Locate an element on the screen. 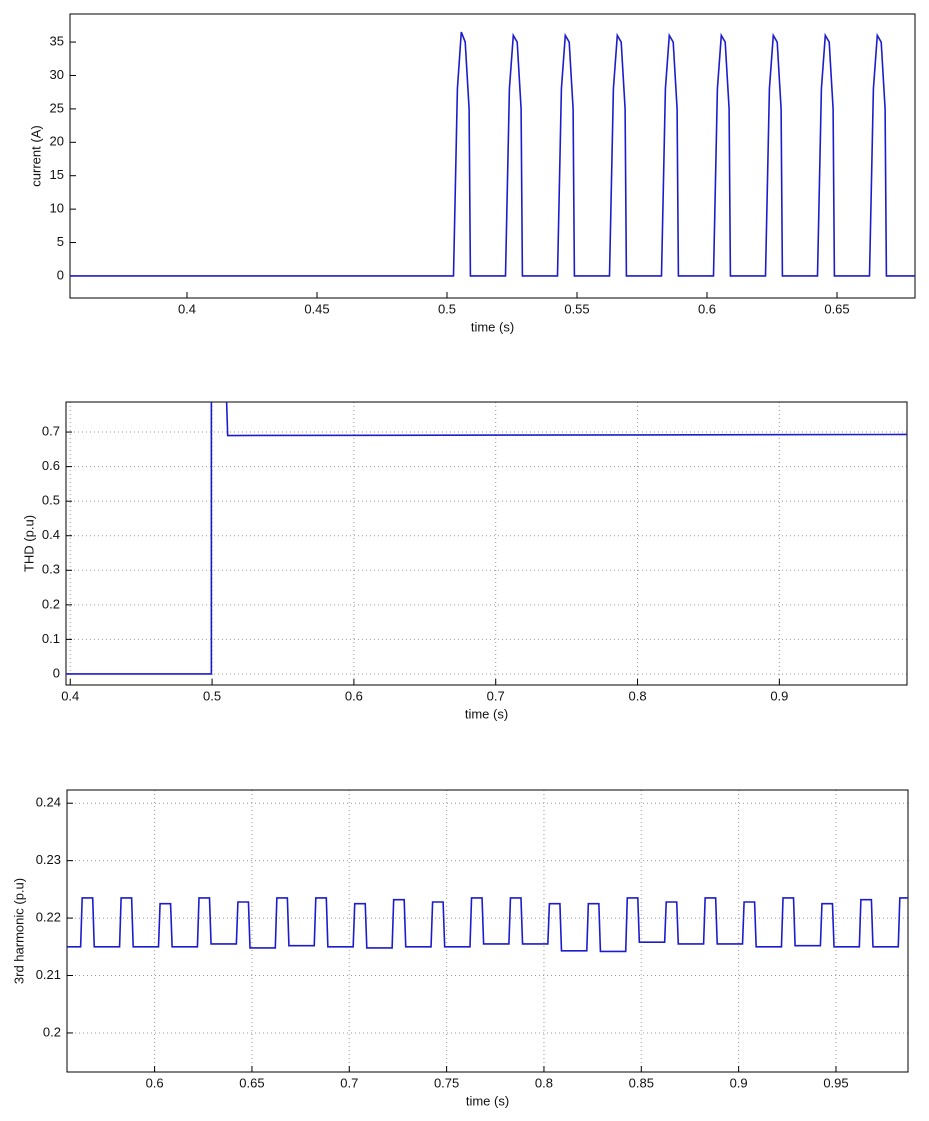 This screenshot has width=929, height=1121. data-line is located at coordinates (487, 925).